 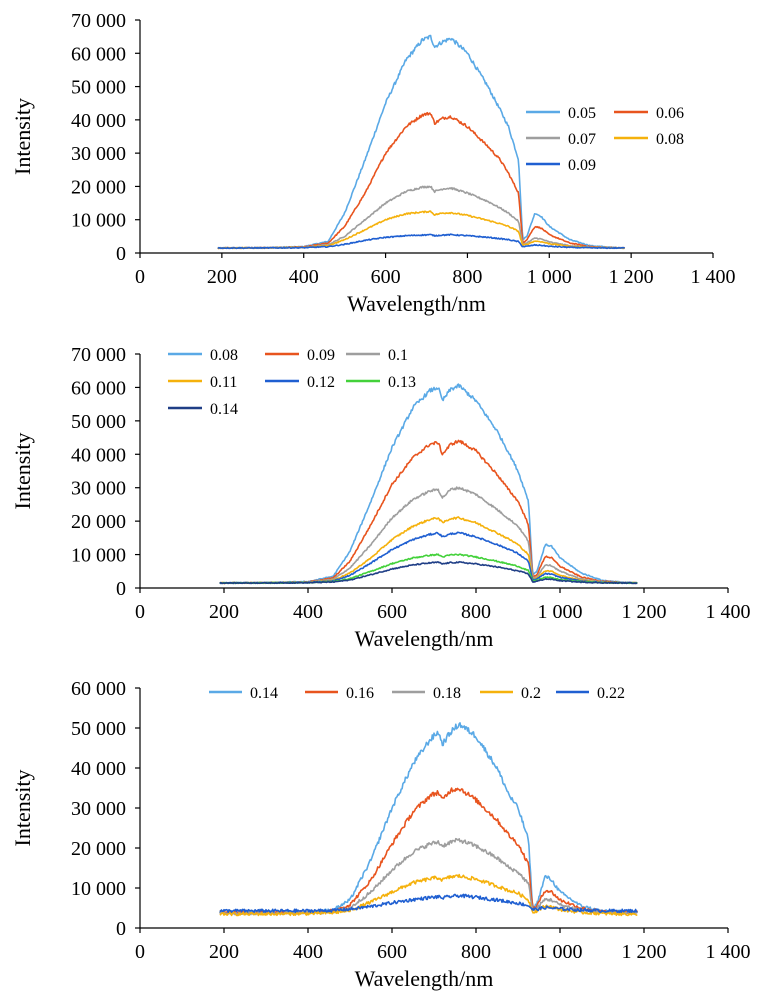 I want to click on legend-label-0.07: 0.07, so click(x=582, y=139).